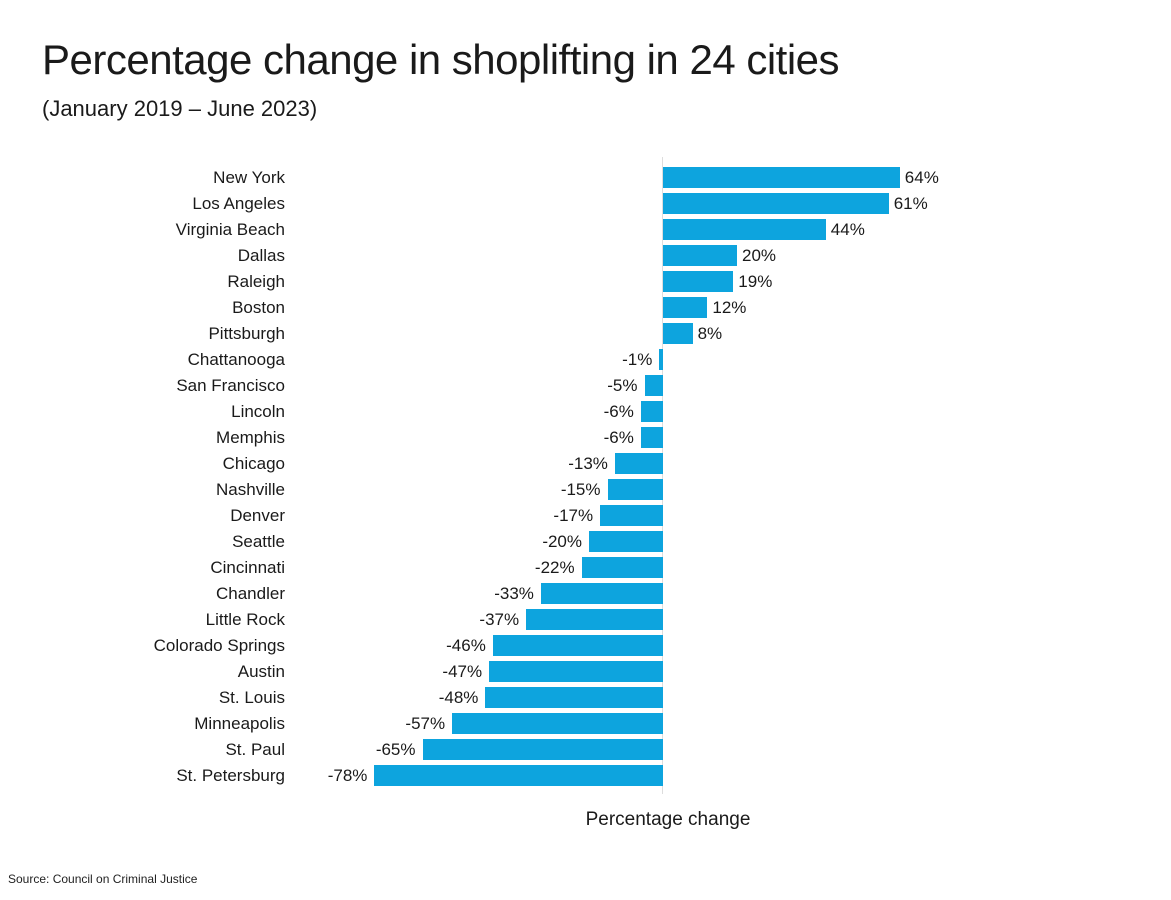  I want to click on value-label: -33%, so click(514, 593).